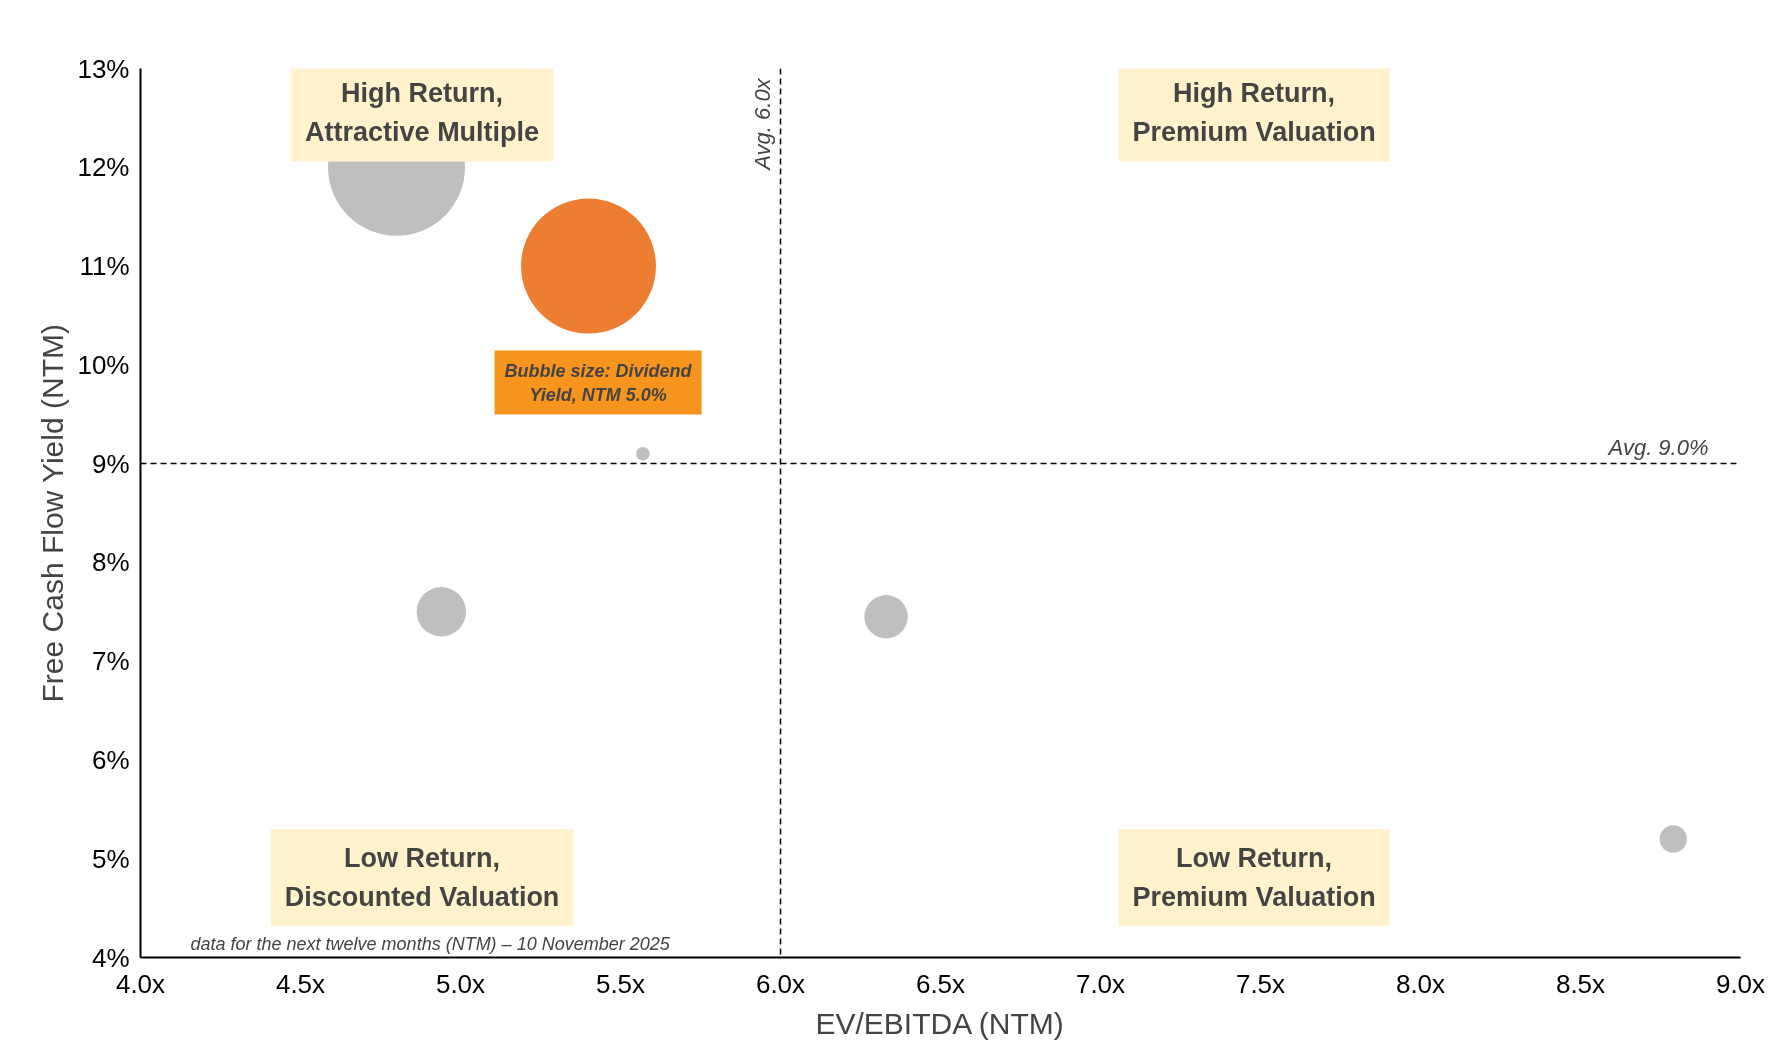 The width and height of the screenshot is (1785, 1062). What do you see at coordinates (110, 858) in the screenshot?
I see `y-tick-label: 5%` at bounding box center [110, 858].